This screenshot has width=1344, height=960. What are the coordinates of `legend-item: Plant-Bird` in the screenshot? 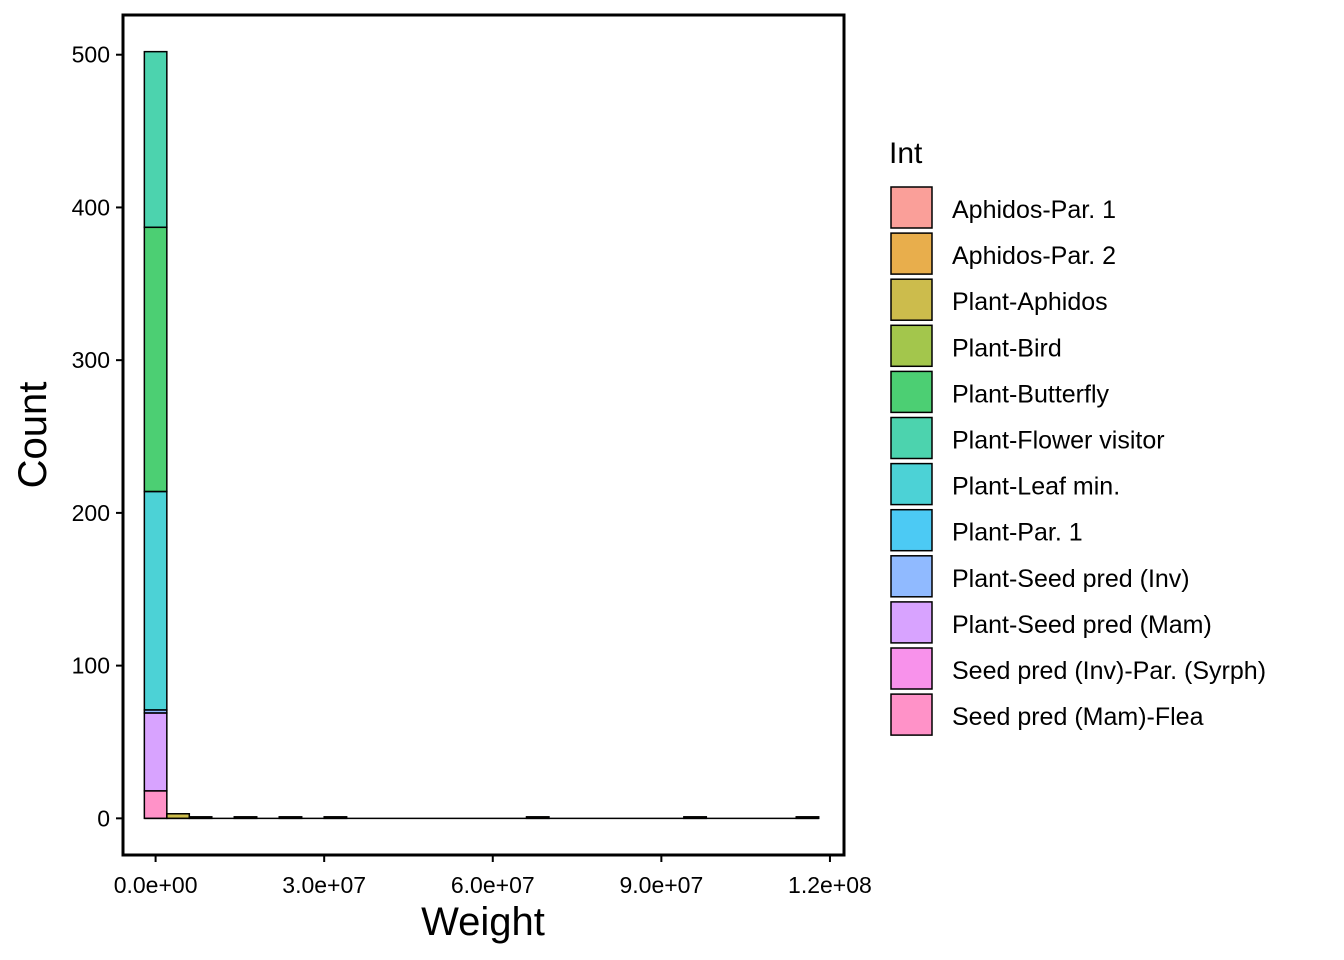 It's located at (976, 346).